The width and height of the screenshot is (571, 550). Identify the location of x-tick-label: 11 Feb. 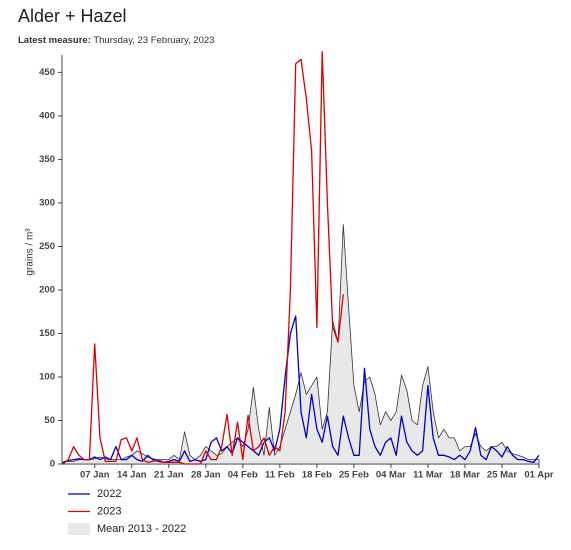
(280, 475).